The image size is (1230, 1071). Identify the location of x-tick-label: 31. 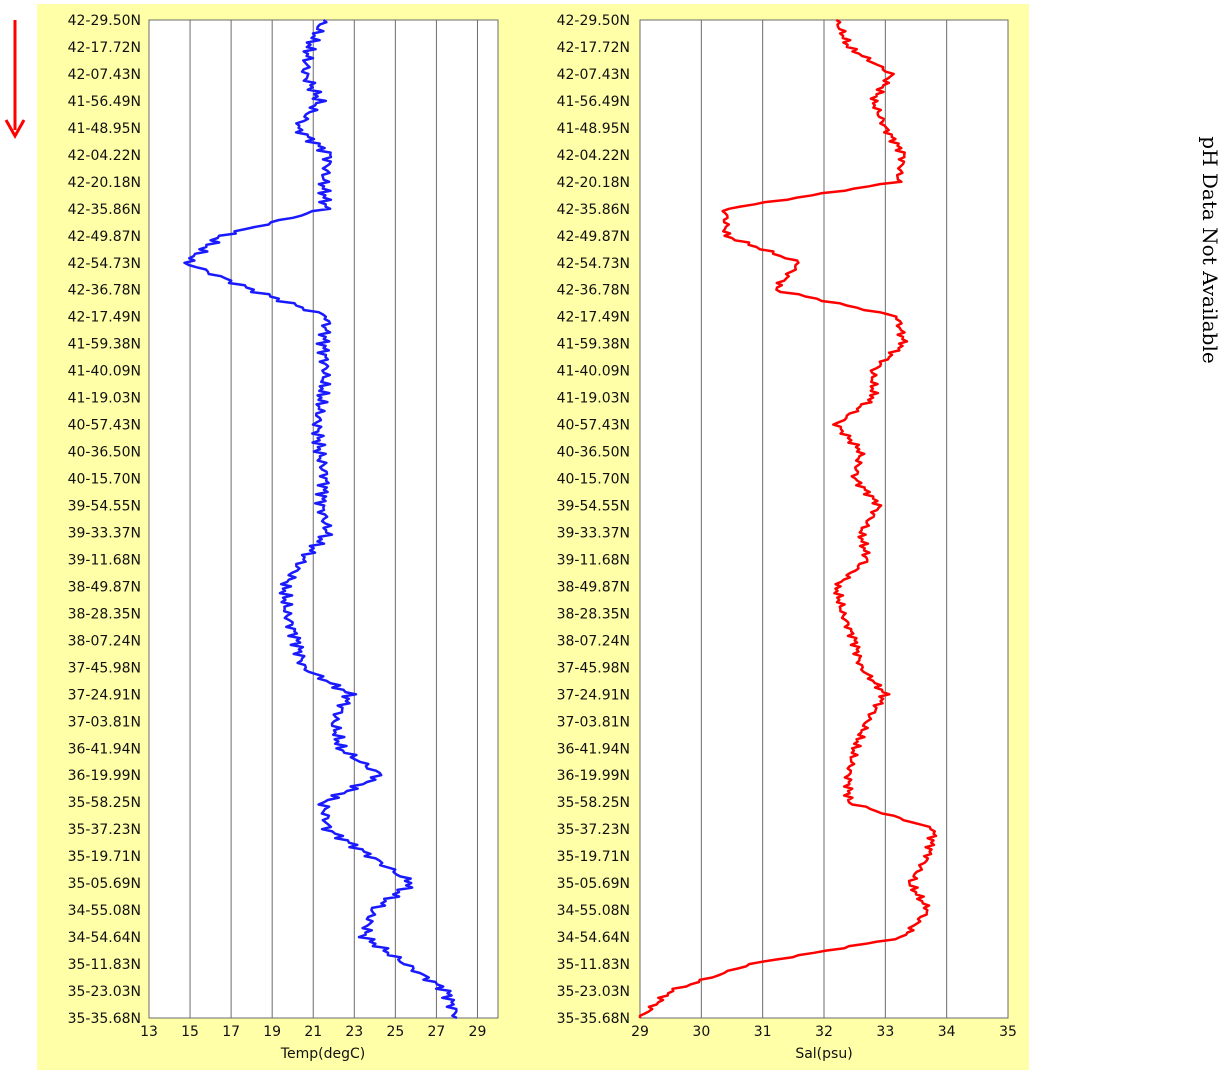
(763, 1032).